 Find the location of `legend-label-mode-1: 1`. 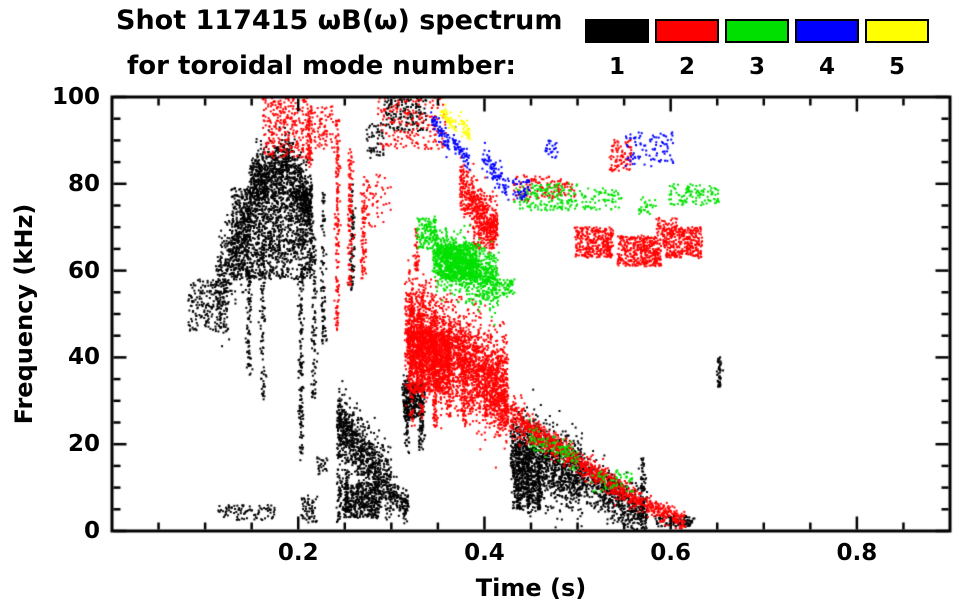

legend-label-mode-1: 1 is located at coordinates (617, 67).